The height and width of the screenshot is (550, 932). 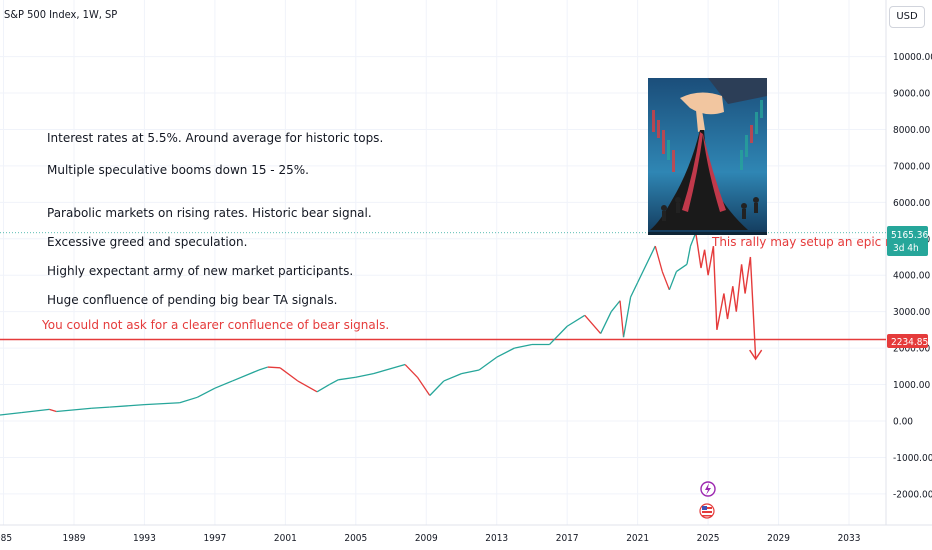 What do you see at coordinates (911, 130) in the screenshot?
I see `price-tick-label: 8000.00` at bounding box center [911, 130].